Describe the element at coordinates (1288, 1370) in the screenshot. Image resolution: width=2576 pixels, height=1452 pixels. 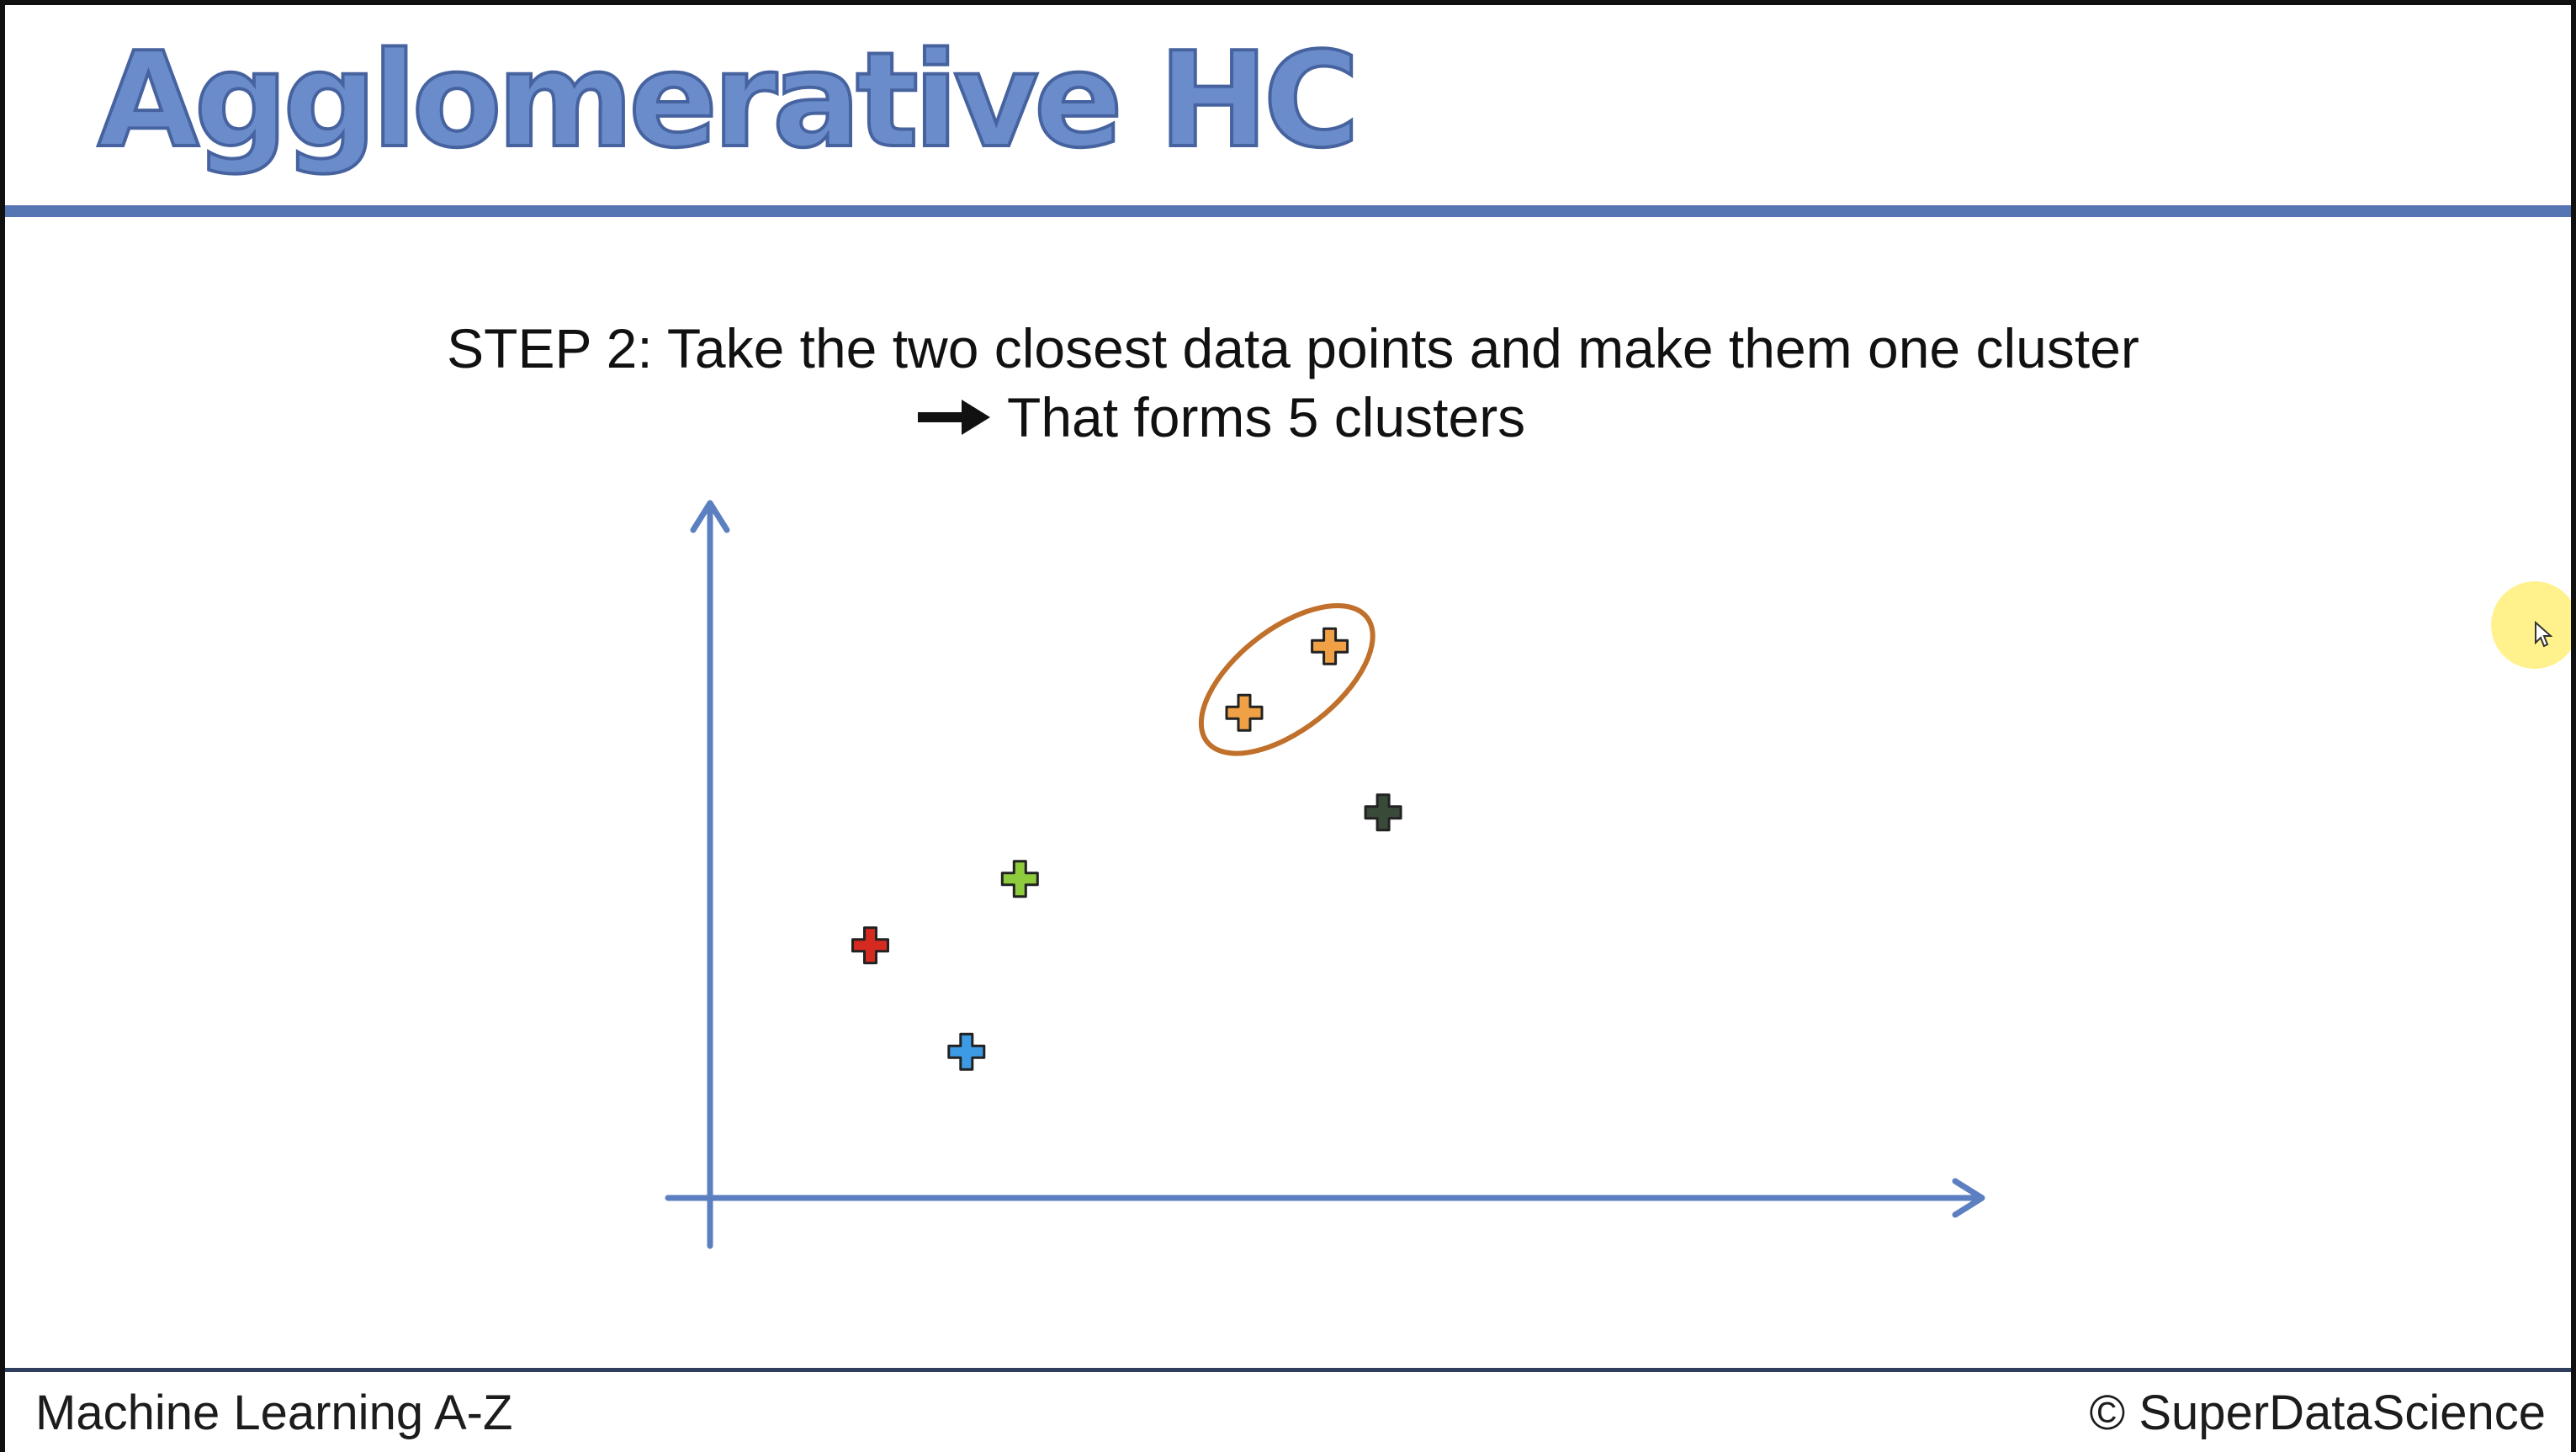
I see `footer-divider` at that location.